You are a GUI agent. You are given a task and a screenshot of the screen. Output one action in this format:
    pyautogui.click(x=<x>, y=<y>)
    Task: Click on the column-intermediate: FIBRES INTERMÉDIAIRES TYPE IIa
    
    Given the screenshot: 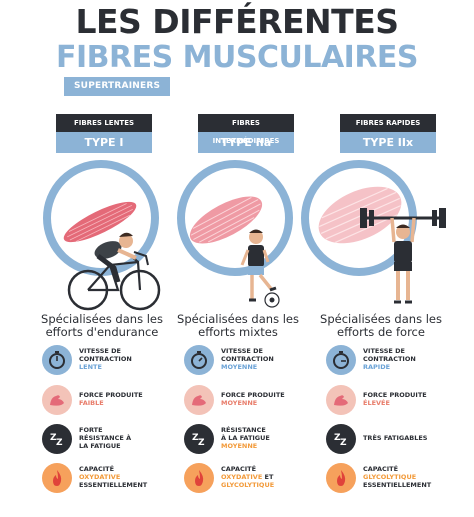 What is the action you would take?
    pyautogui.click(x=246, y=133)
    